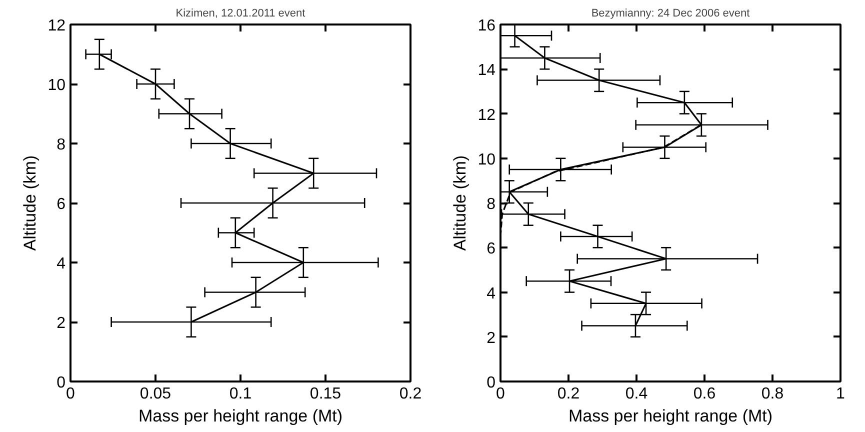  Describe the element at coordinates (704, 394) in the screenshot. I see `x-tick-label: 0.6` at that location.